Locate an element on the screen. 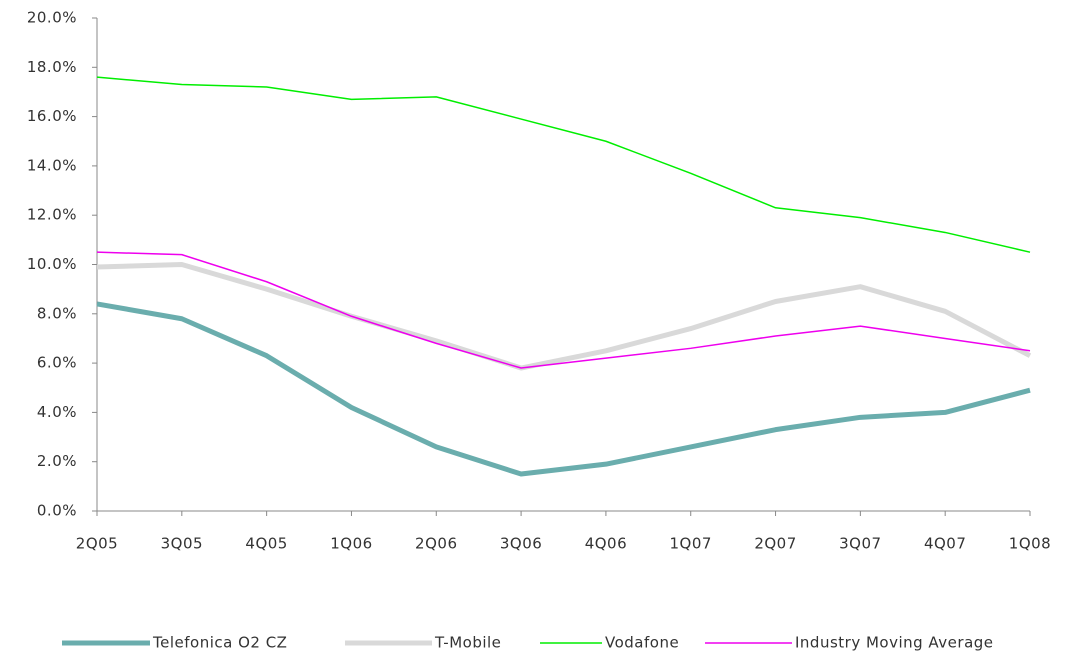  legend-label: Industry Moving Average is located at coordinates (894, 643).